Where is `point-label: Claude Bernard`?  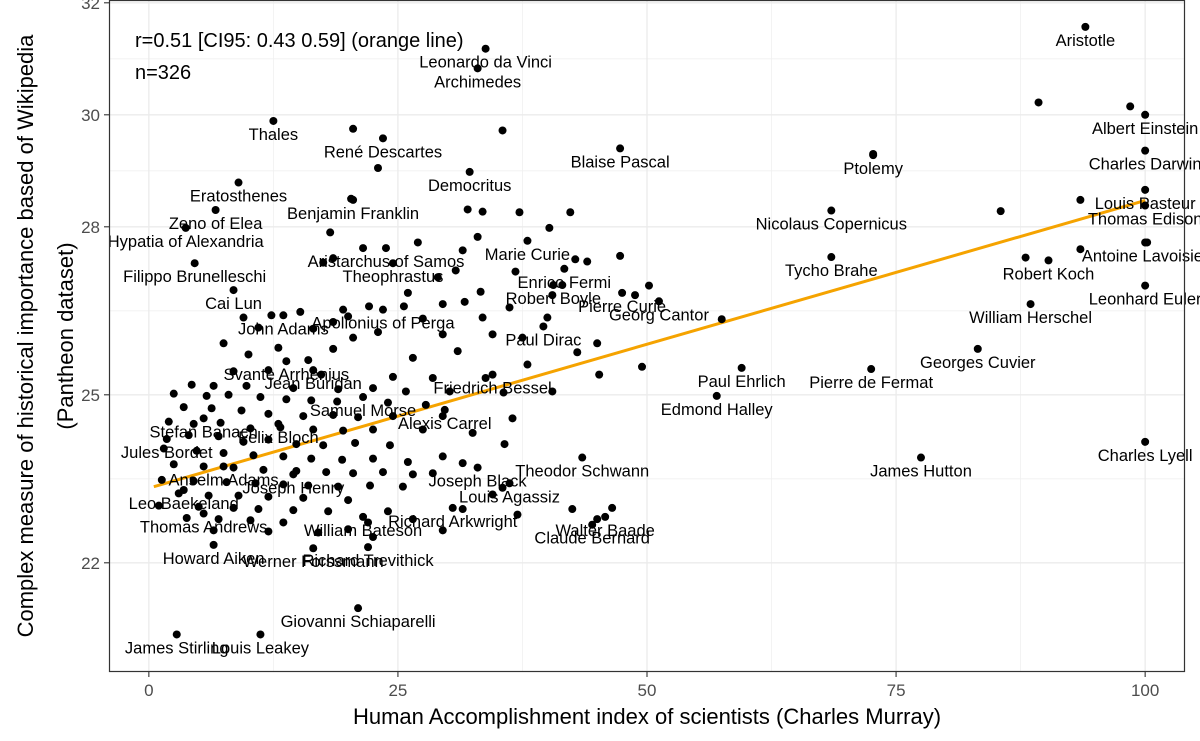
point-label: Claude Bernard is located at coordinates (592, 539).